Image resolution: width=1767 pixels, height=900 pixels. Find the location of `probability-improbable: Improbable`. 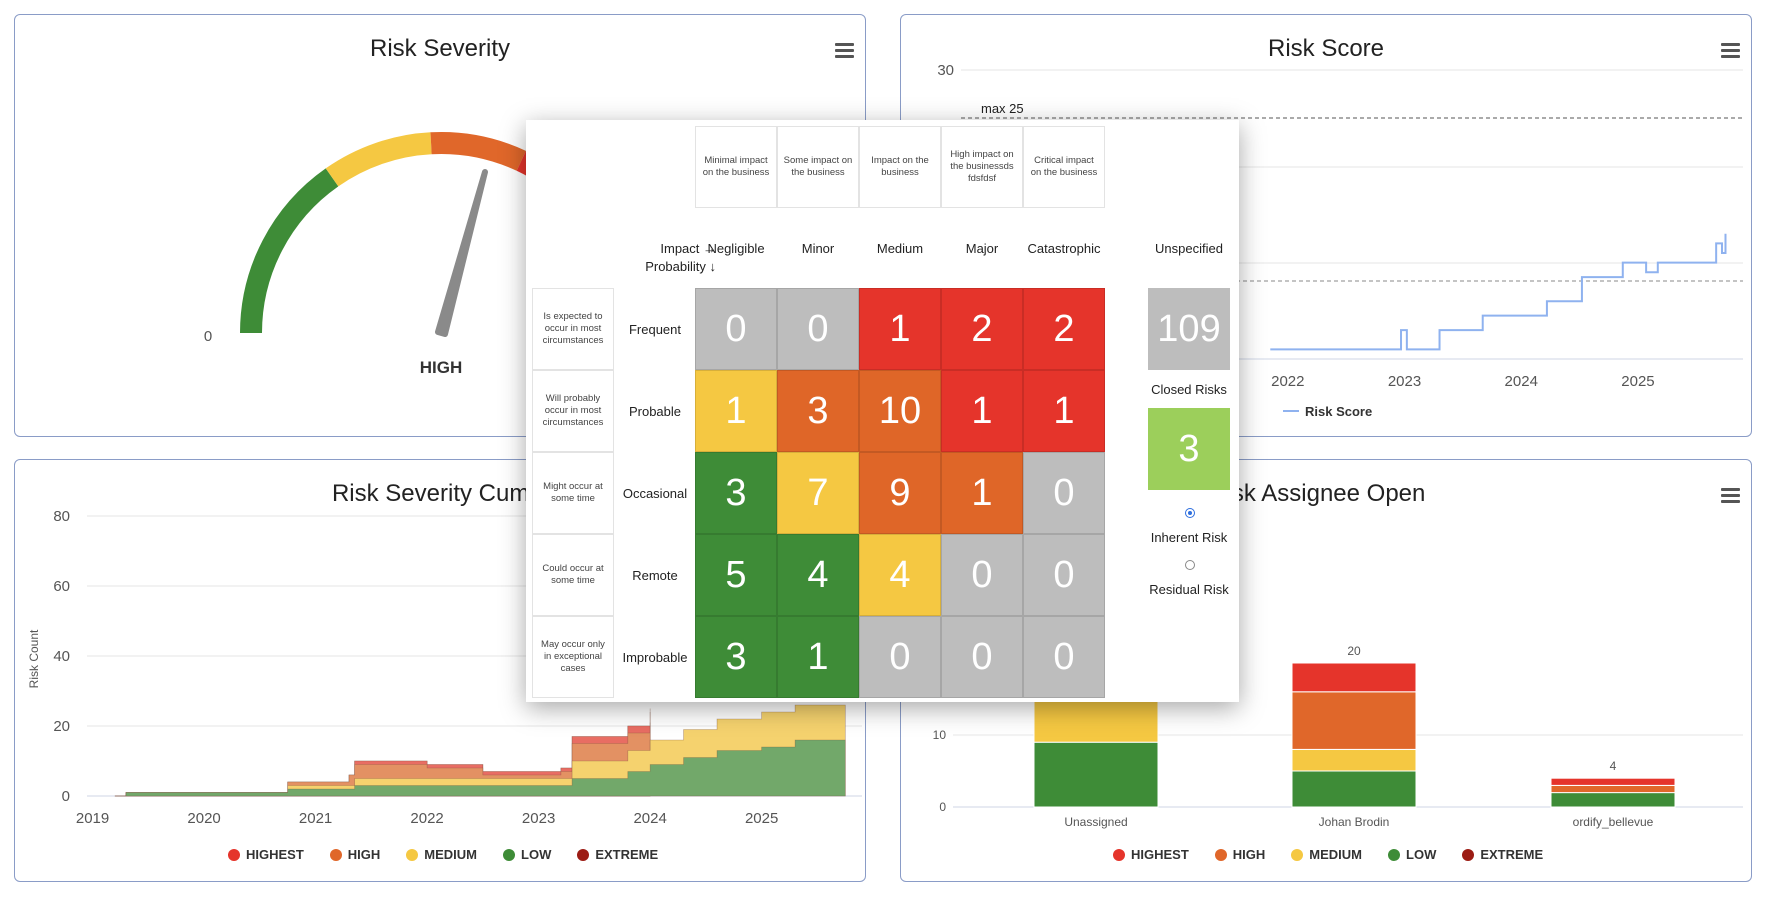

probability-improbable: Improbable is located at coordinates (655, 657).